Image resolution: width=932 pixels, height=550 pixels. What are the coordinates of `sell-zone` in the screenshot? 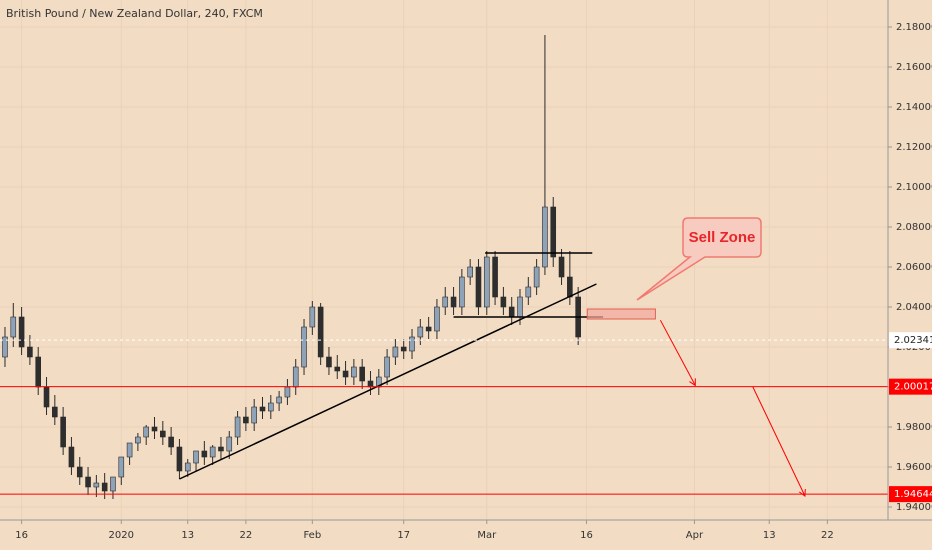 It's located at (621, 314).